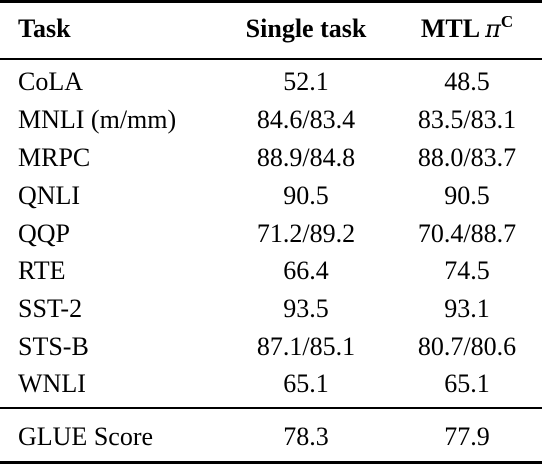 This screenshot has height=466, width=542. What do you see at coordinates (42, 270) in the screenshot?
I see `row-task: RTE` at bounding box center [42, 270].